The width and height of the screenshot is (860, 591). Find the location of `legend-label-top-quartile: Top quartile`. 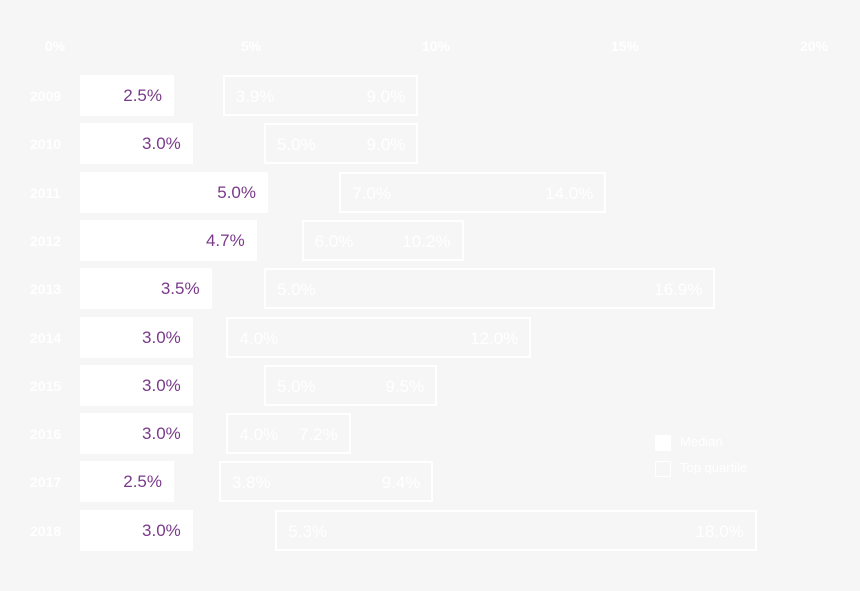

legend-label-top-quartile: Top quartile is located at coordinates (714, 467).